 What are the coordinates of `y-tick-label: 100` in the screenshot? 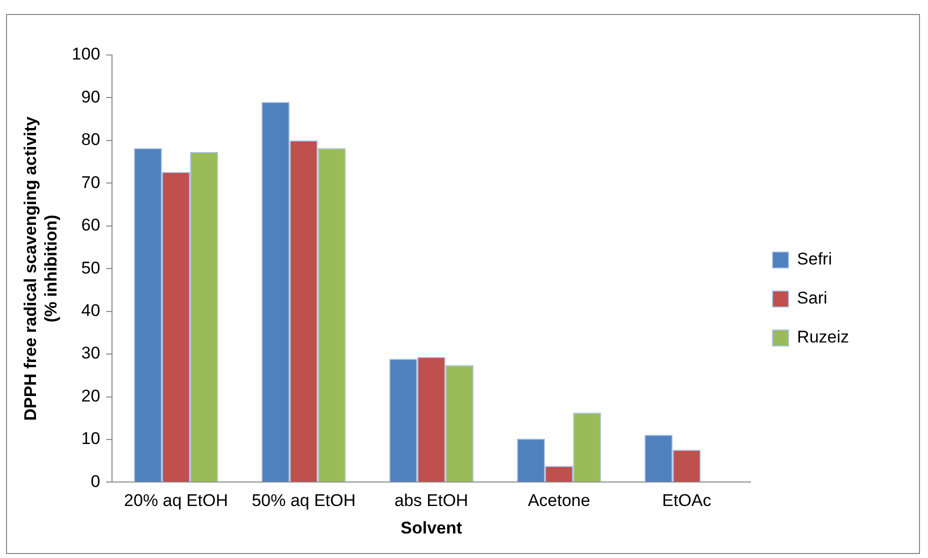 It's located at (86, 54).